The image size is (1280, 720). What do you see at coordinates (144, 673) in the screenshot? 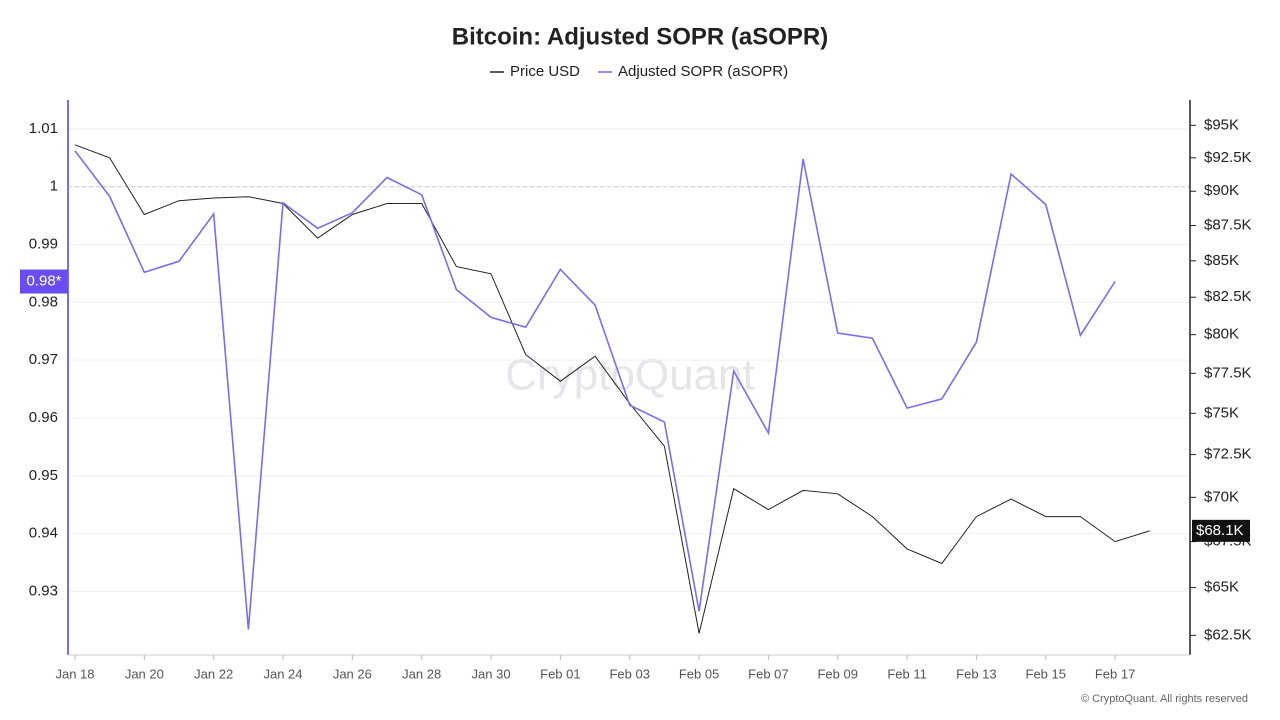
I see `x-tick-label: Jan 20` at bounding box center [144, 673].